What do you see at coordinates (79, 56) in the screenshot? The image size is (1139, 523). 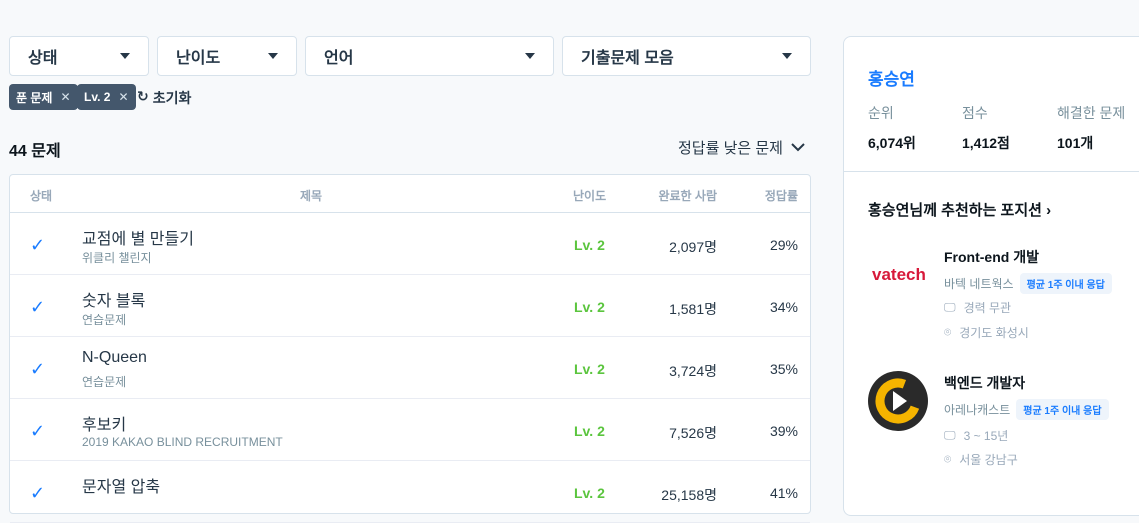 I see `status-filter: 상태` at bounding box center [79, 56].